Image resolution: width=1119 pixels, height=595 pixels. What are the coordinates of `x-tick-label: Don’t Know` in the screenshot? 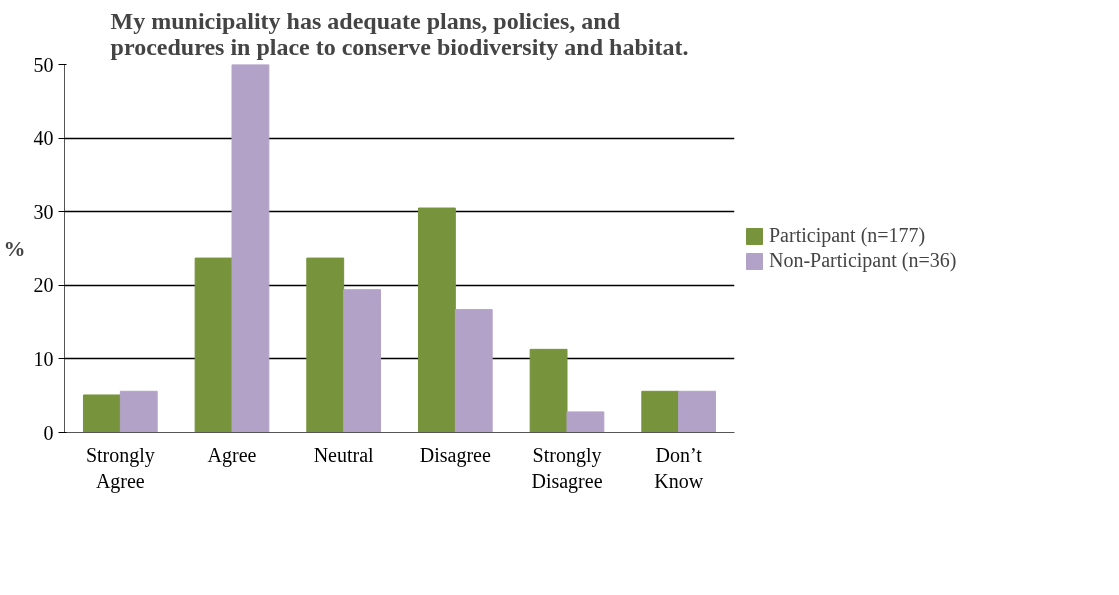 It's located at (679, 467).